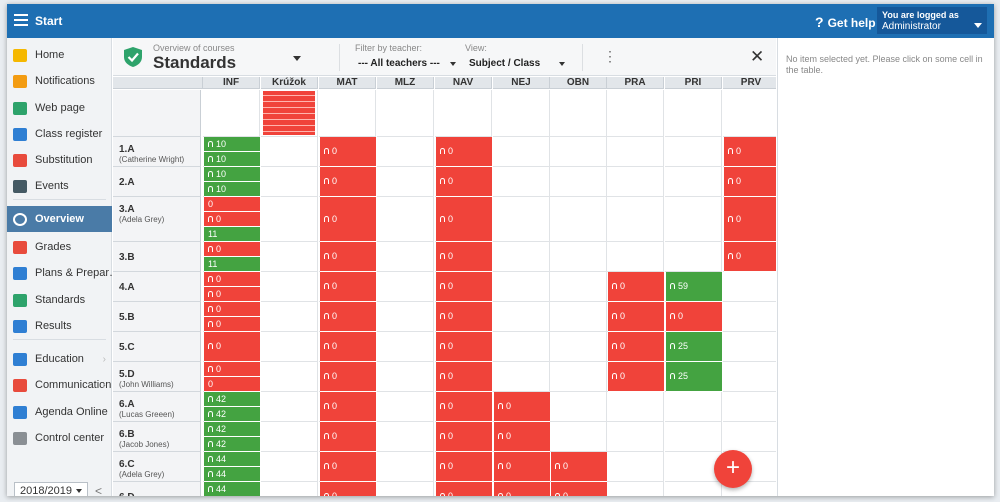 The width and height of the screenshot is (1000, 502). I want to click on close-icon: ✕, so click(757, 56).